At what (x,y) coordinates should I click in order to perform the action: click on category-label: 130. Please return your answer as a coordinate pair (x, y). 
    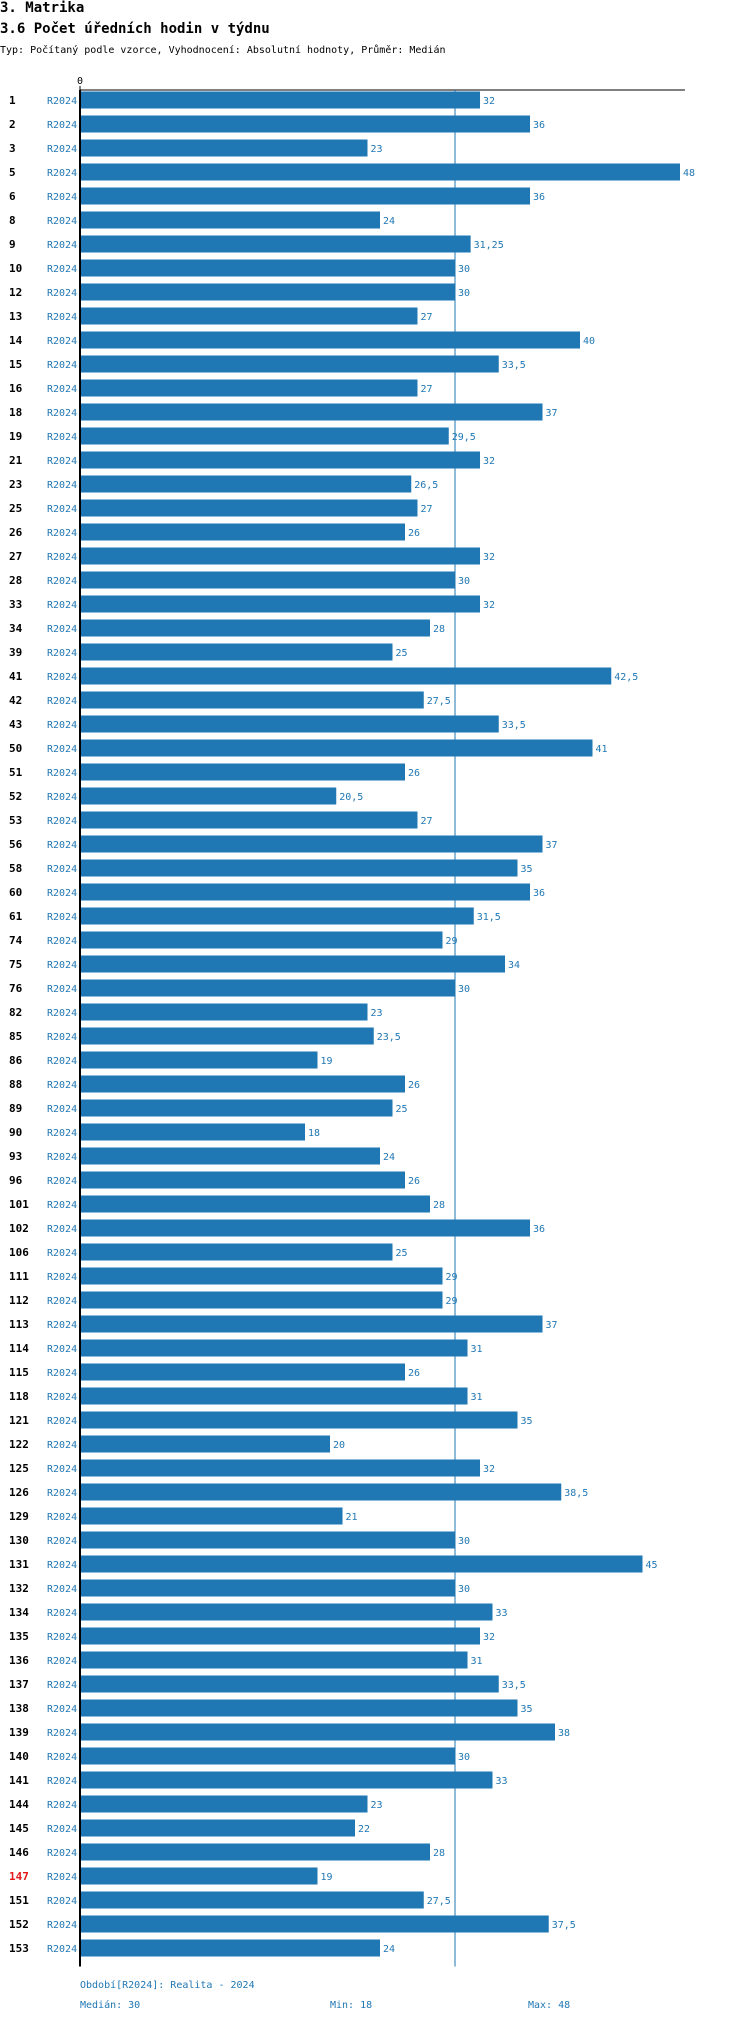
    Looking at the image, I should click on (19, 1540).